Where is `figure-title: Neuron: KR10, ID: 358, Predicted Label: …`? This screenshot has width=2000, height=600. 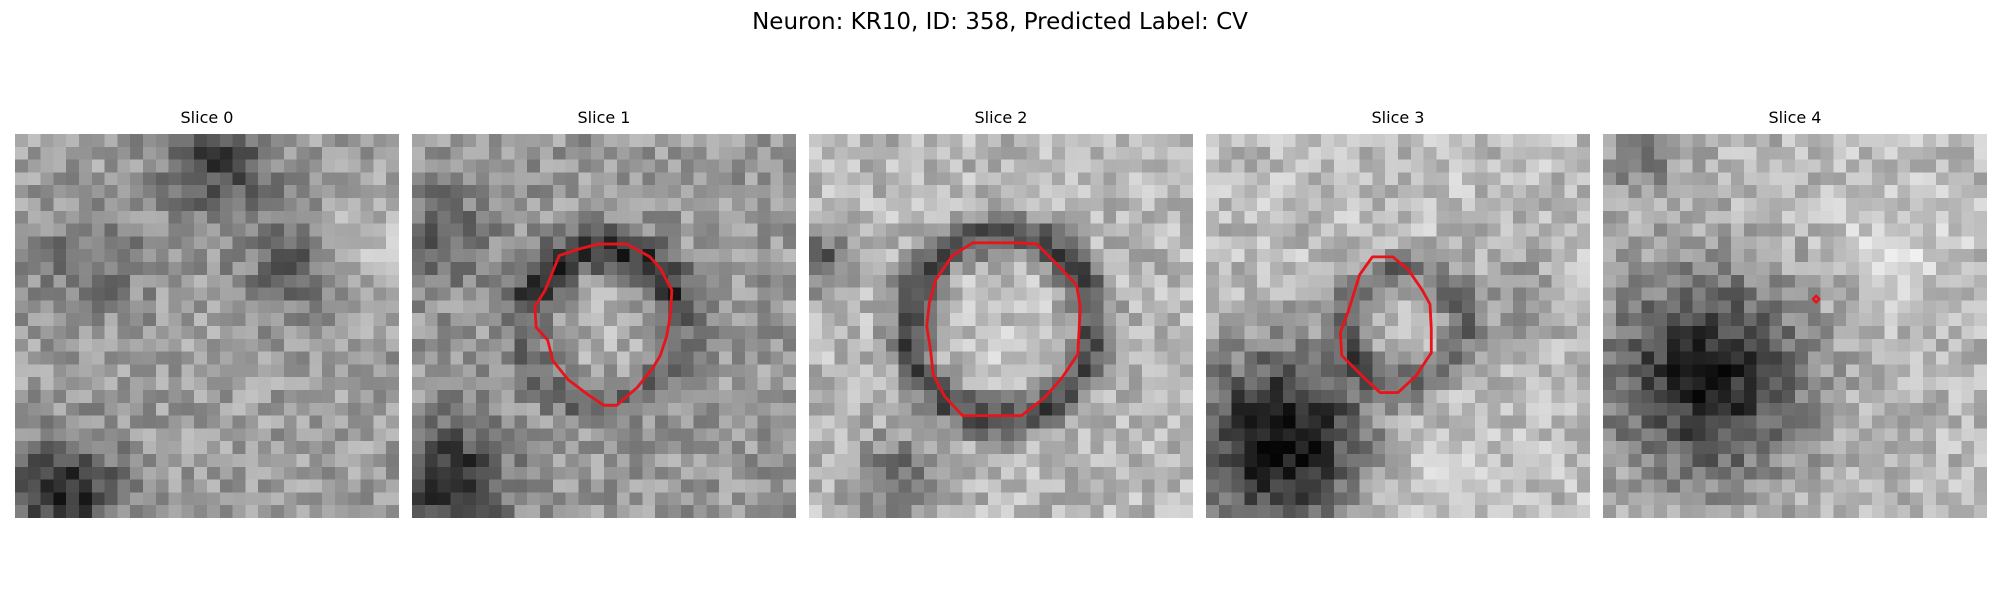
figure-title: Neuron: KR10, ID: 358, Predicted Label: … is located at coordinates (1000, 22).